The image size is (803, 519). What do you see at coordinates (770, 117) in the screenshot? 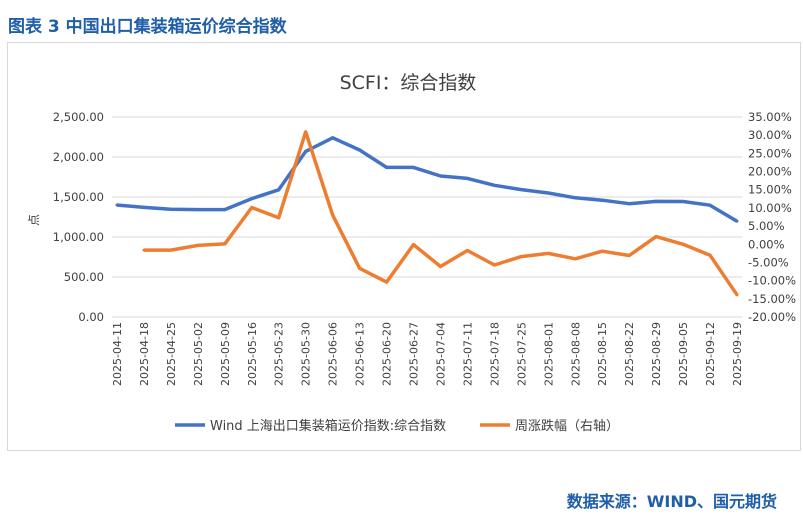
I see `y2-tick-label: 35.00%` at bounding box center [770, 117].